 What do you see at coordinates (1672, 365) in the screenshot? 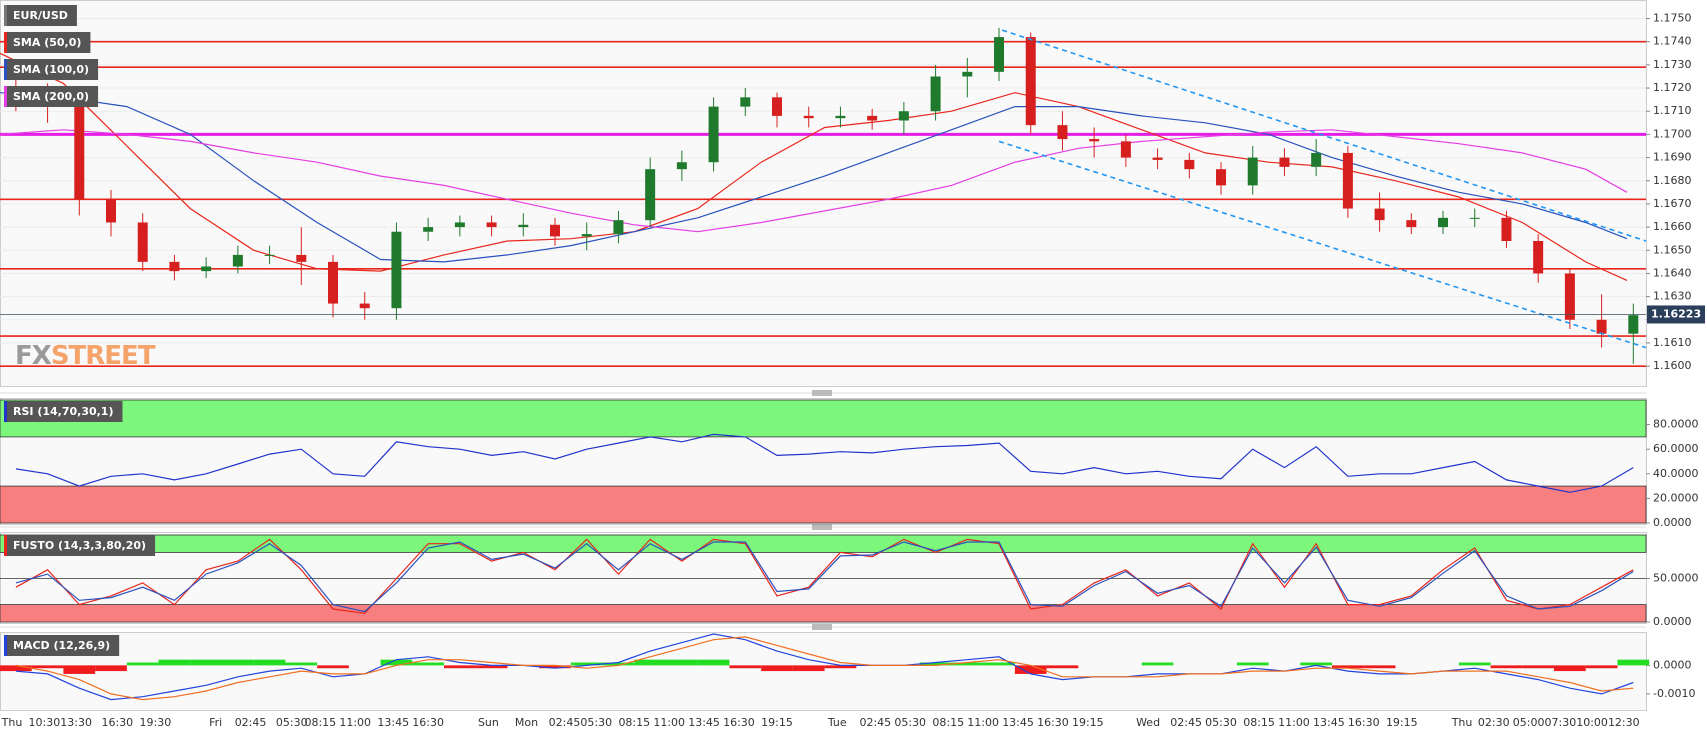
I see `y-tick-label: 1.1600` at bounding box center [1672, 365].